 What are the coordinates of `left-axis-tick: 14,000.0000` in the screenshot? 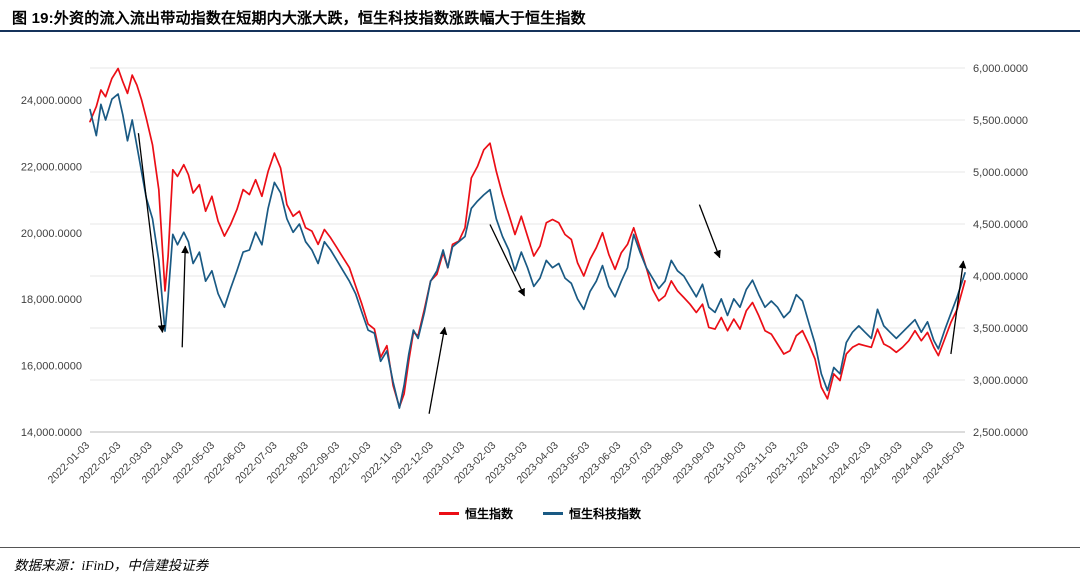 It's located at (51, 433).